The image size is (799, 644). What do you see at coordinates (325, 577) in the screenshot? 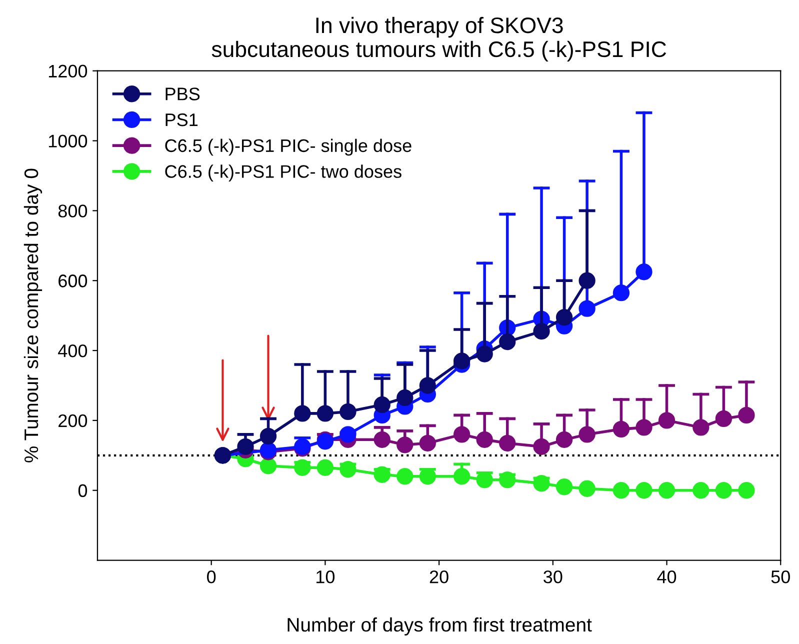
I see `x-tick-label: 10` at bounding box center [325, 577].